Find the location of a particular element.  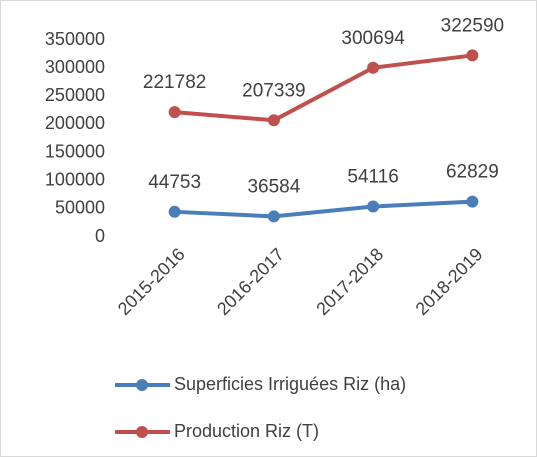

data-label: 300694 is located at coordinates (373, 38).